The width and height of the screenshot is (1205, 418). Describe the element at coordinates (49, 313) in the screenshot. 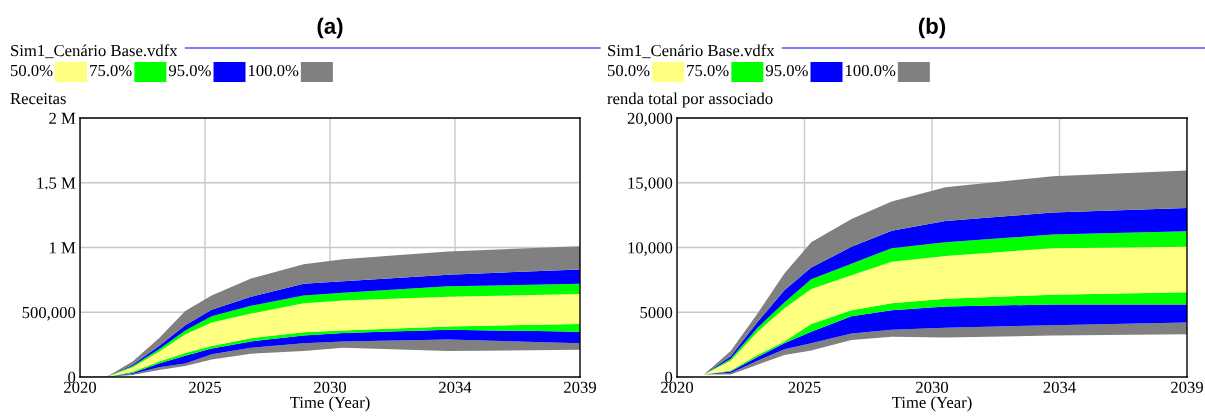

I see `y-tick-label: 500,000` at that location.